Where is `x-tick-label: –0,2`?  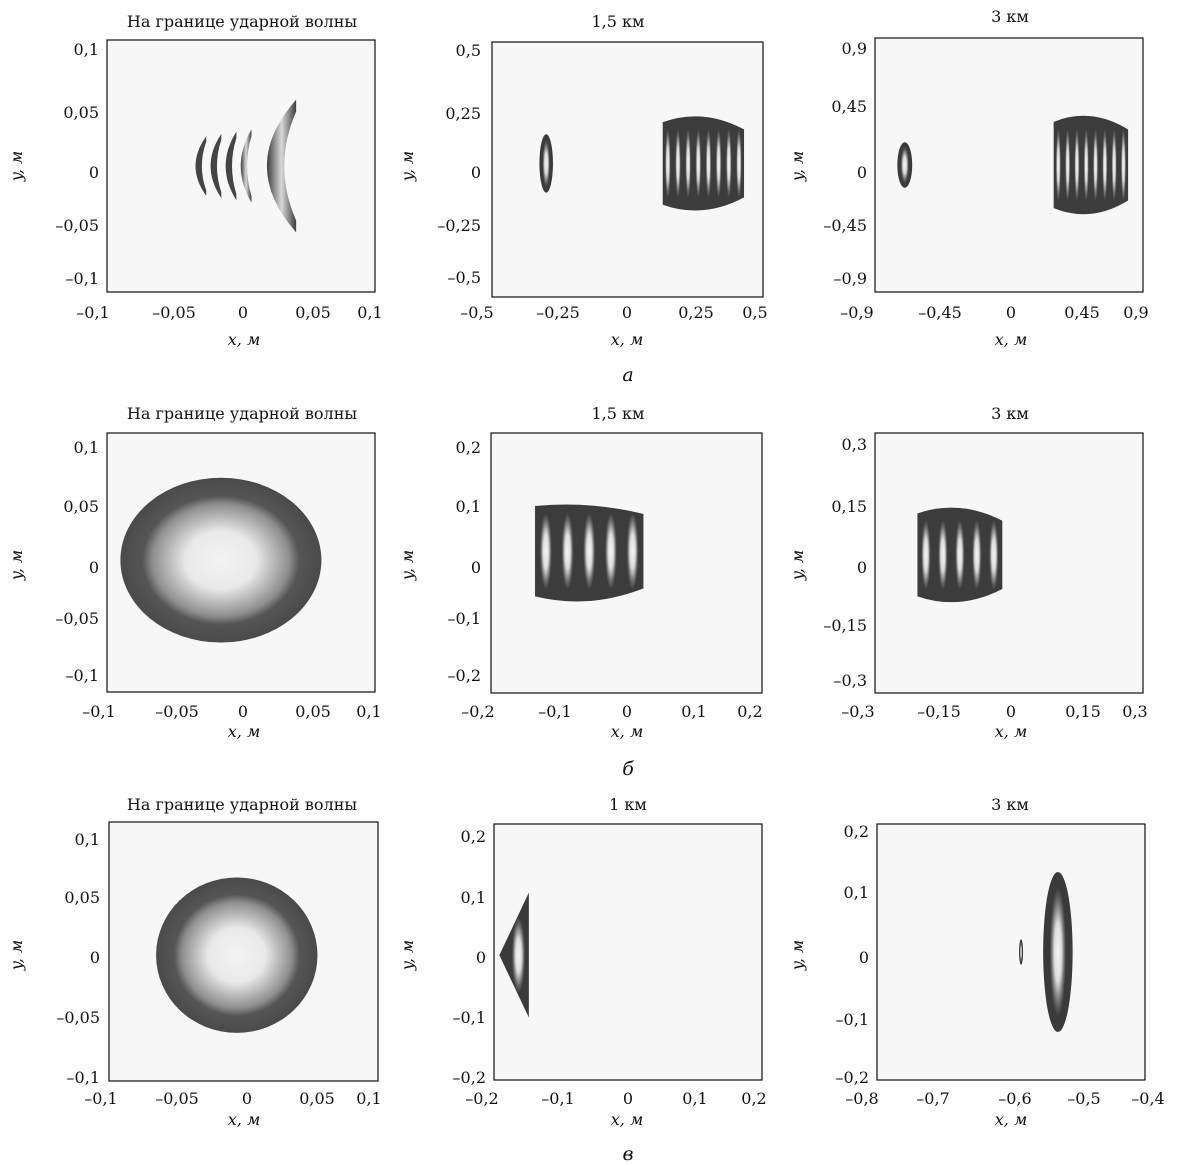
x-tick-label: –0,2 is located at coordinates (481, 1098).